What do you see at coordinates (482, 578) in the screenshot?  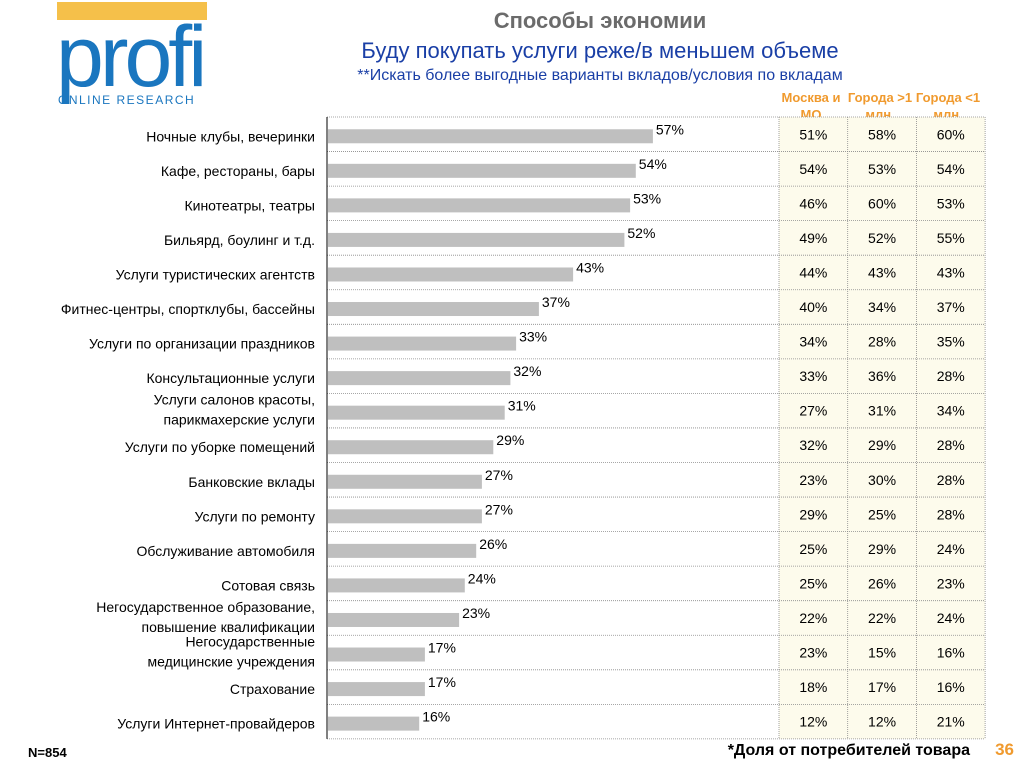 I see `bar-value-label: 24%` at bounding box center [482, 578].